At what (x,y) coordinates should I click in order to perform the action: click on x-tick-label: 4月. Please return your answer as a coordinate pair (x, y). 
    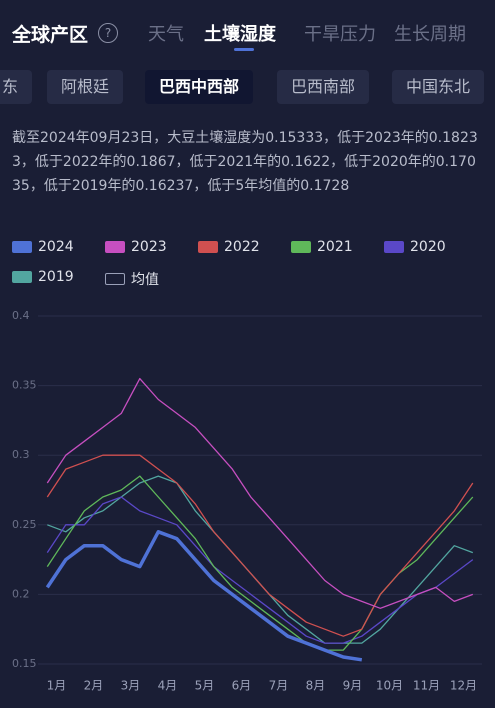
    Looking at the image, I should click on (168, 686).